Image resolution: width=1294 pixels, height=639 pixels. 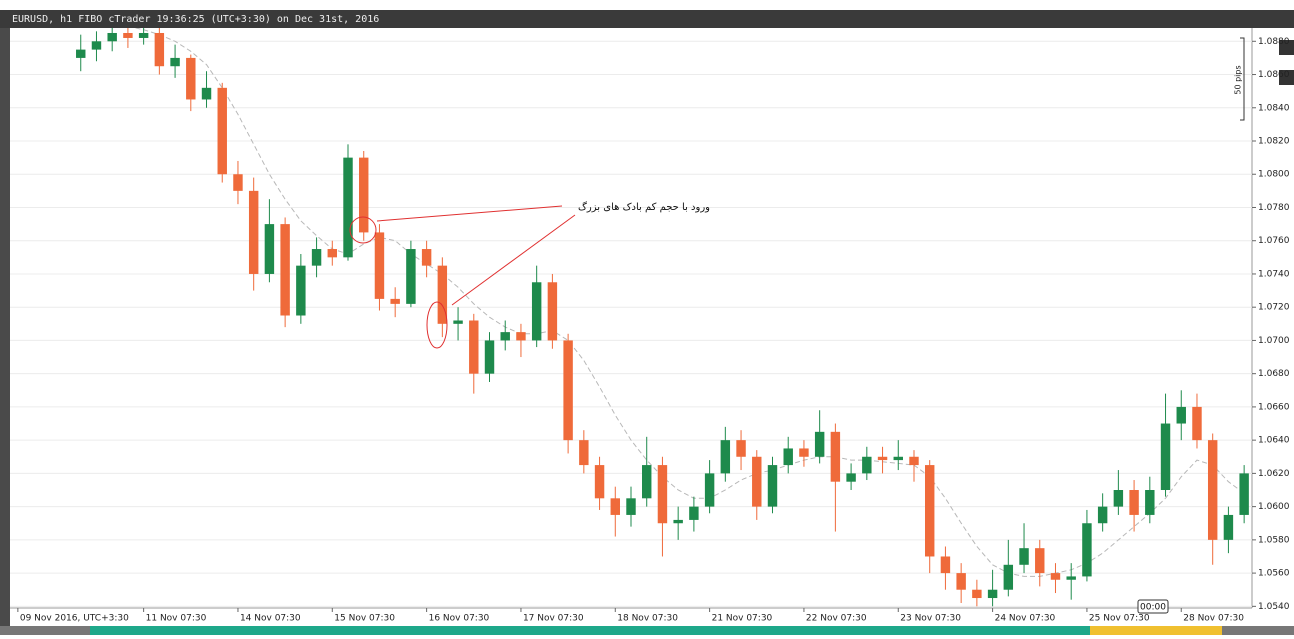 I want to click on screenshot-button, so click(x=1286, y=77).